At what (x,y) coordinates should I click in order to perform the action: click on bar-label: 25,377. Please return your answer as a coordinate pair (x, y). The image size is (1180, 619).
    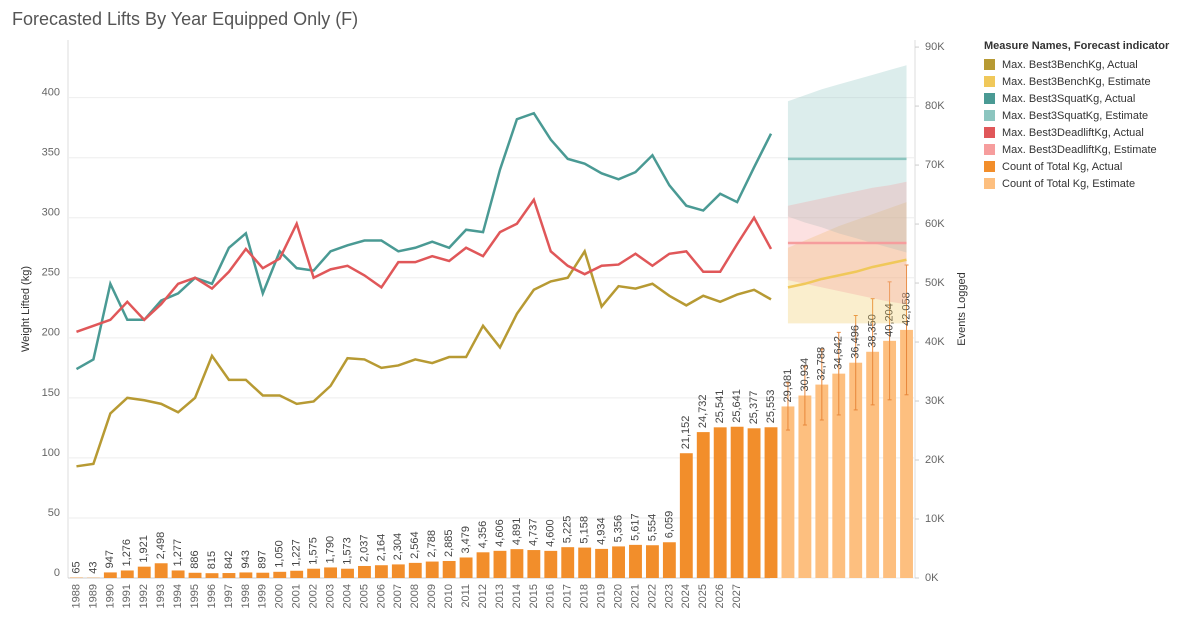
    Looking at the image, I should click on (754, 408).